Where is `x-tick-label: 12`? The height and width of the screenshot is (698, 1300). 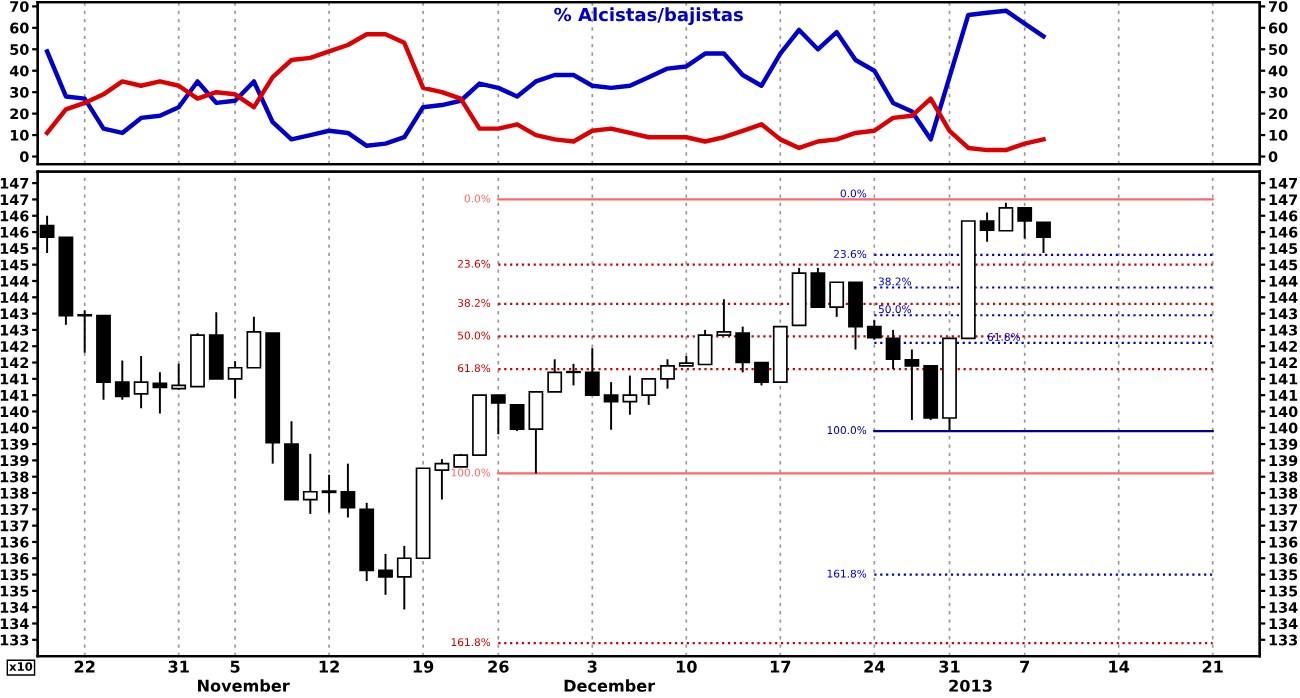 x-tick-label: 12 is located at coordinates (329, 666).